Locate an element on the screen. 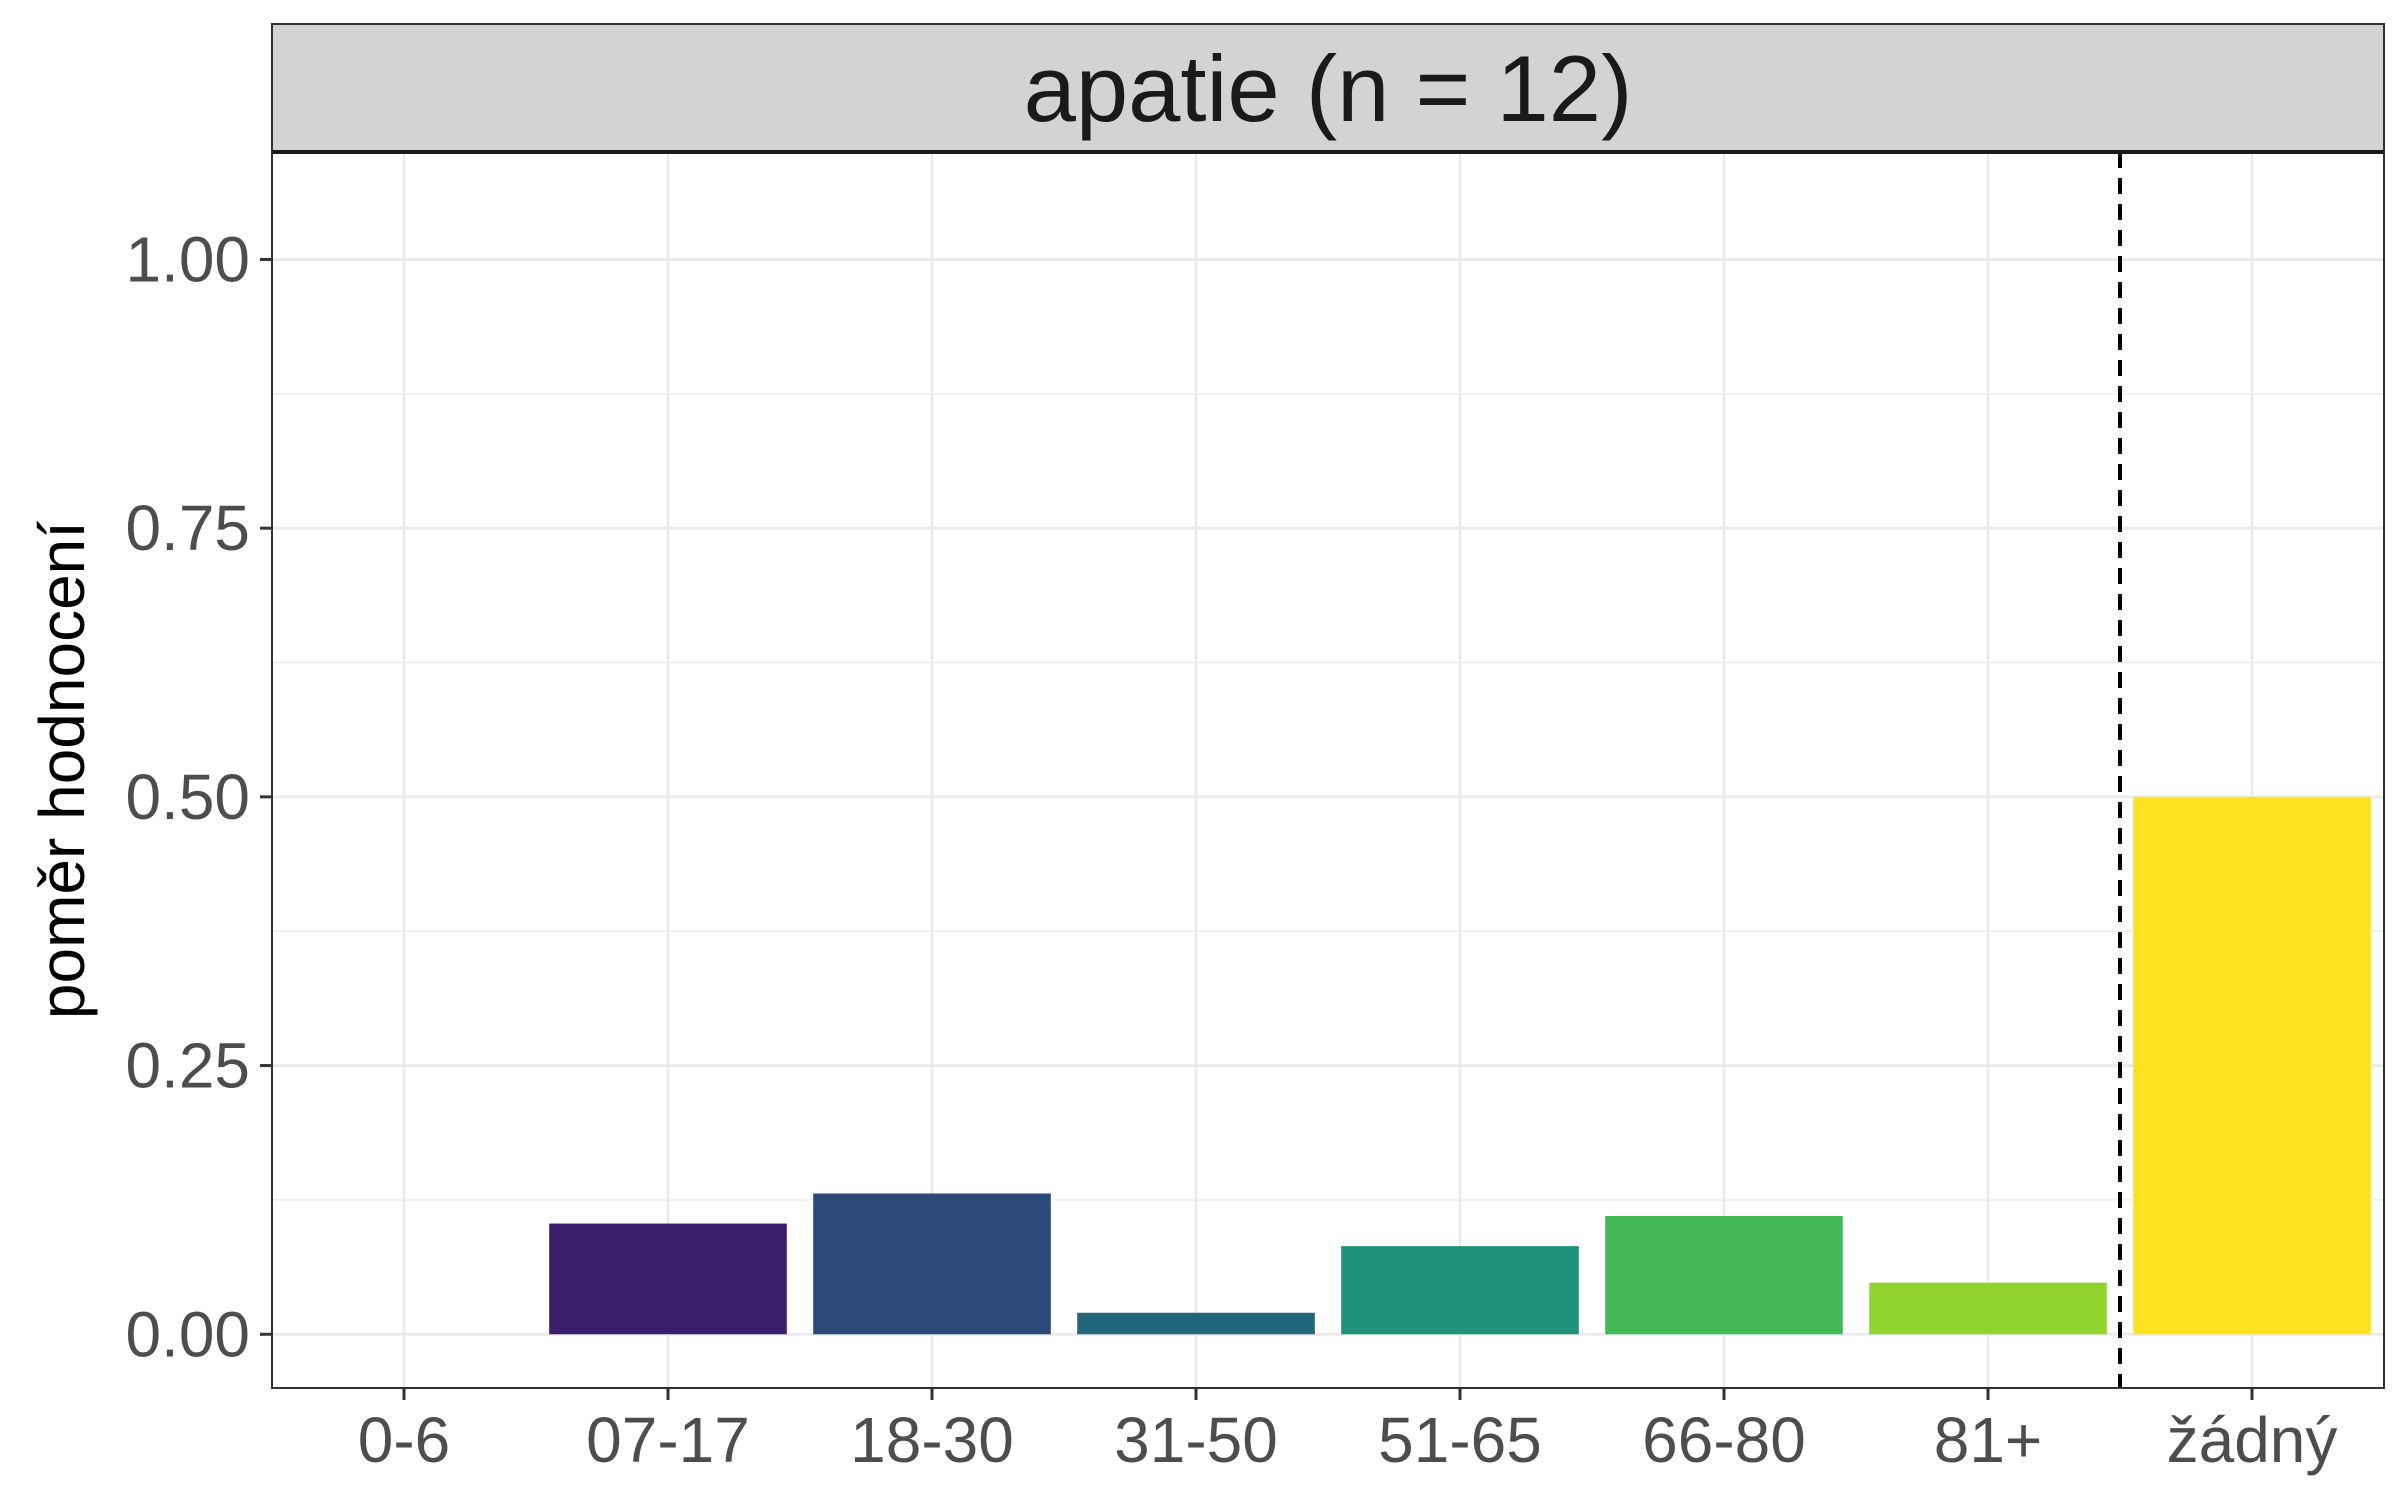  facet-strip: apatie (n = 12) is located at coordinates (1328, 88).